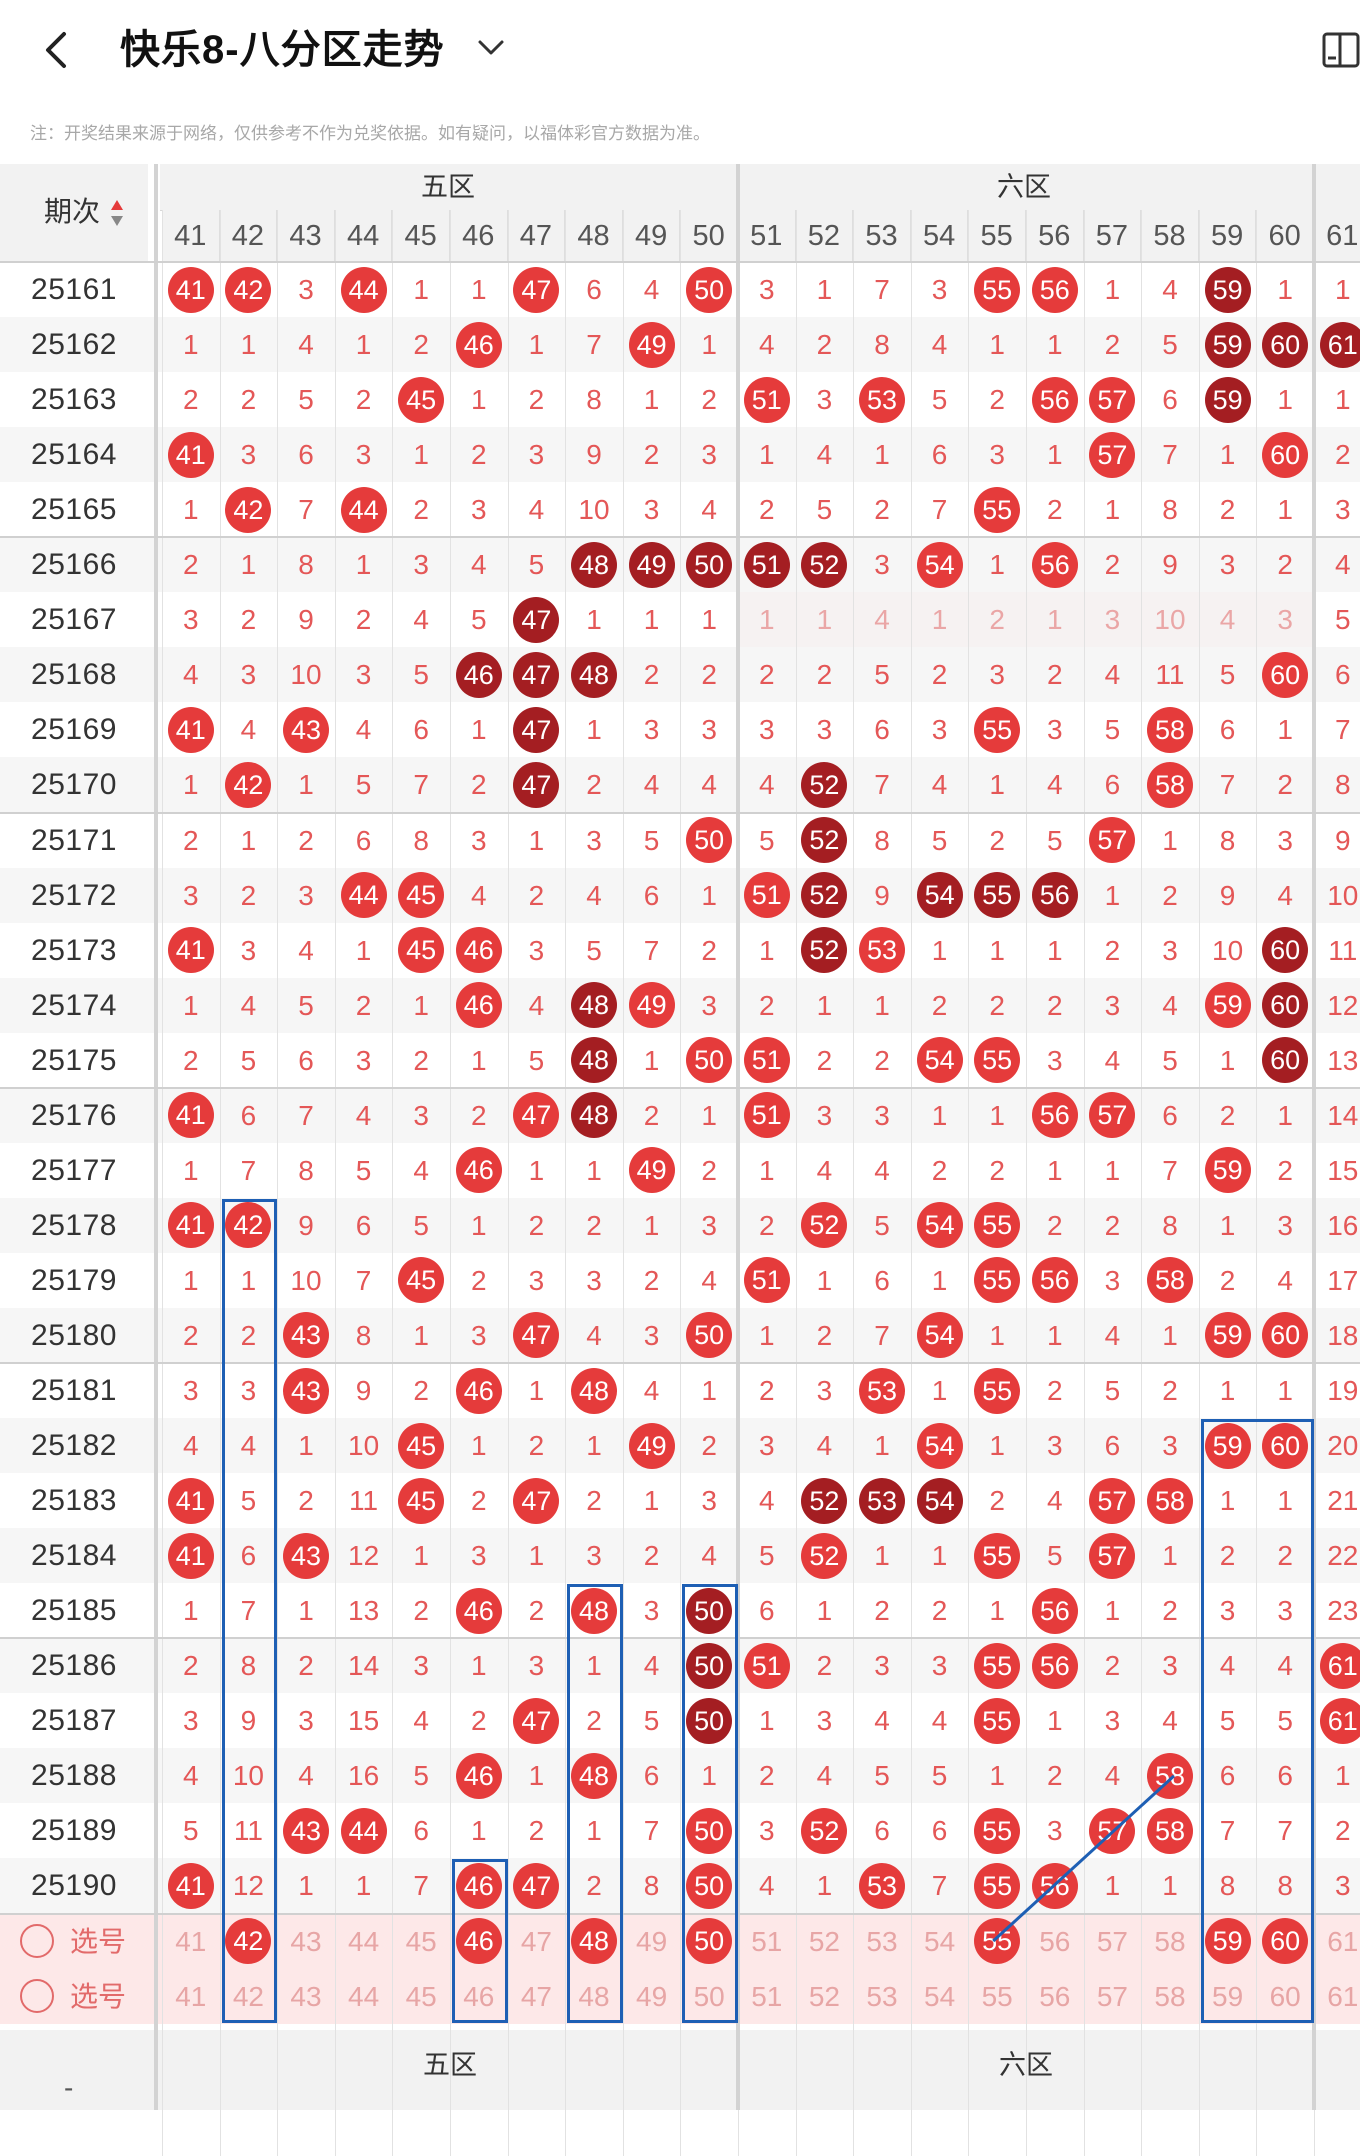 The image size is (1360, 2156). I want to click on trend-box-marker, so click(595, 1803).